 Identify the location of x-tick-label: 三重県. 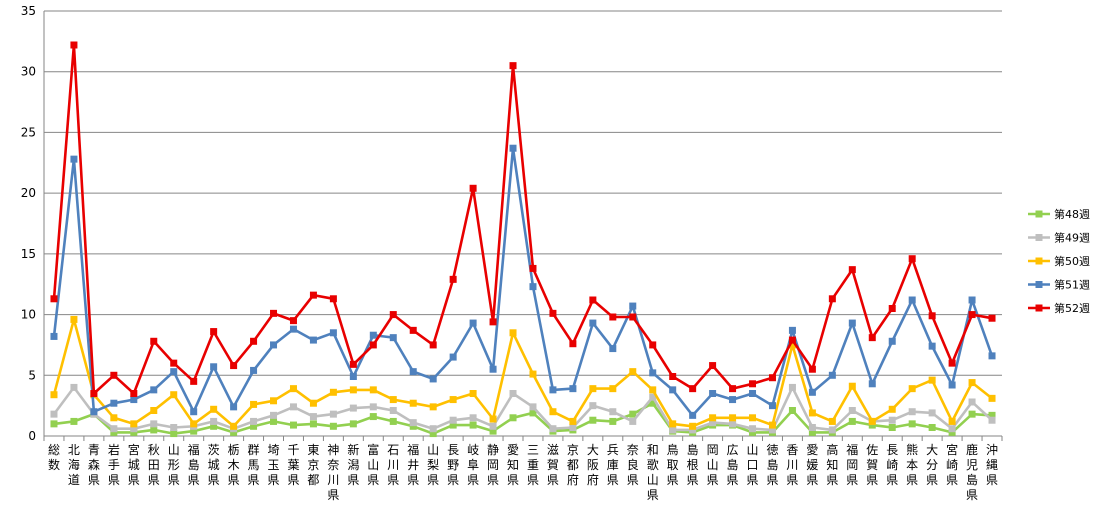
(533, 465).